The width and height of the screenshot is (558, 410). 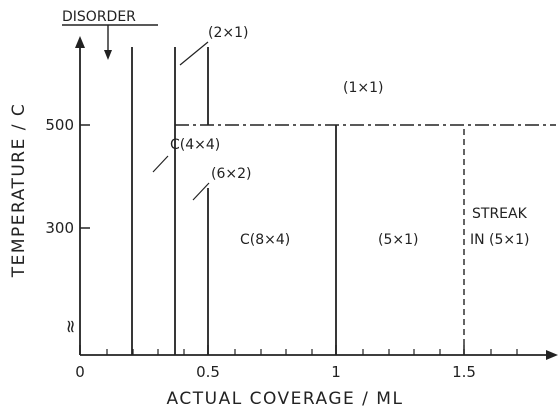 What do you see at coordinates (194, 53) in the screenshot?
I see `leader-2x1` at bounding box center [194, 53].